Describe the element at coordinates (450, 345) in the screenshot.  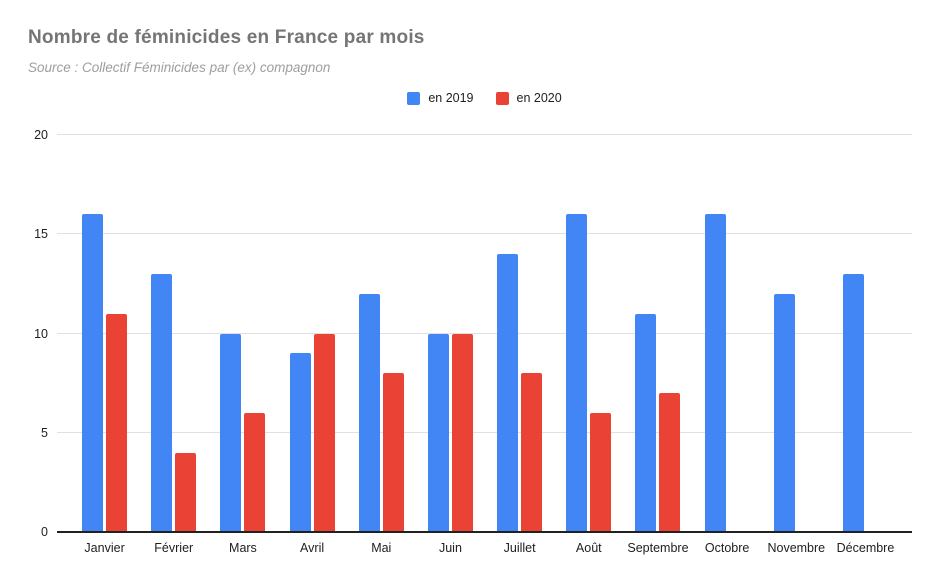
I see `bar-group-juin: Juin` at that location.